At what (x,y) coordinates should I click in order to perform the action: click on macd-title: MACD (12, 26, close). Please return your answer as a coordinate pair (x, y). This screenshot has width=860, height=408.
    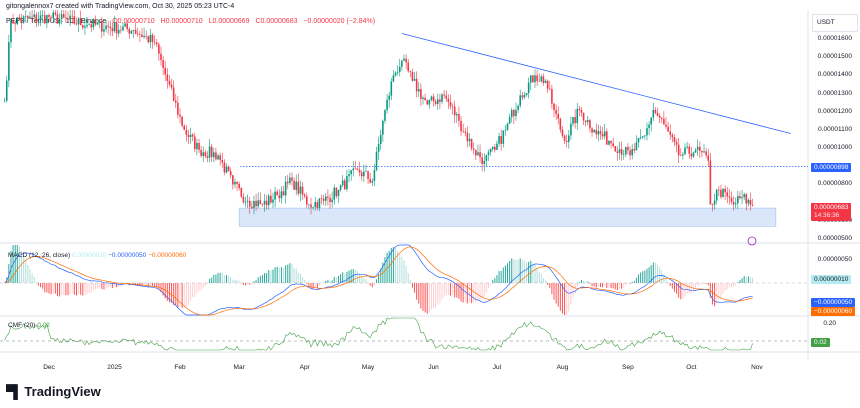
    Looking at the image, I should click on (39, 255).